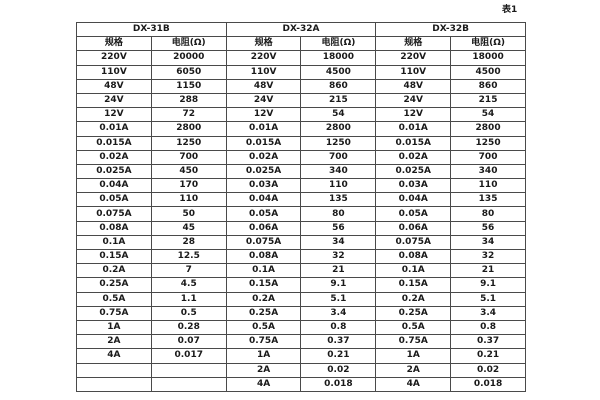 Image resolution: width=600 pixels, height=400 pixels. I want to click on resistance-cell: 7, so click(188, 271).